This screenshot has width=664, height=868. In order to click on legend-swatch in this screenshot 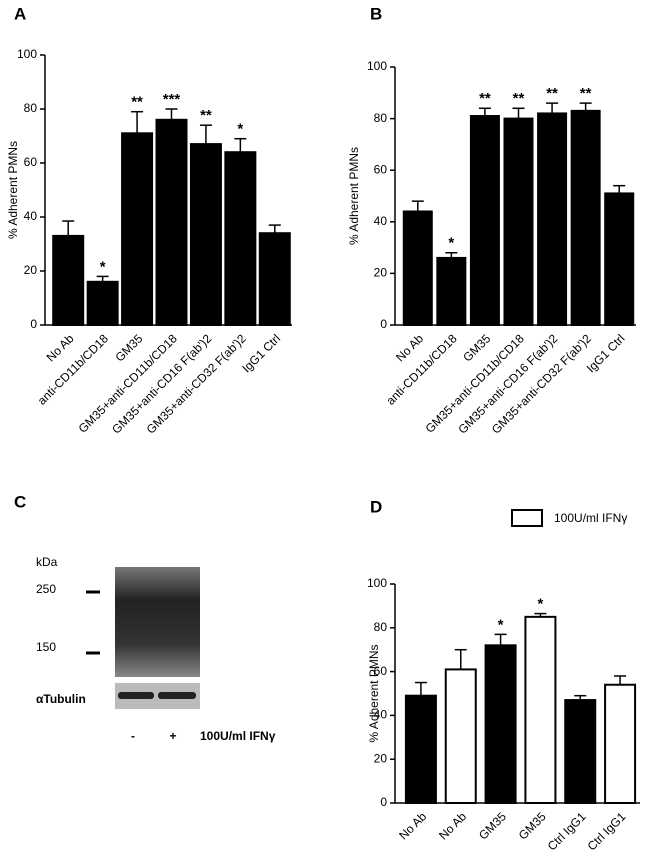, I will do `click(527, 518)`.